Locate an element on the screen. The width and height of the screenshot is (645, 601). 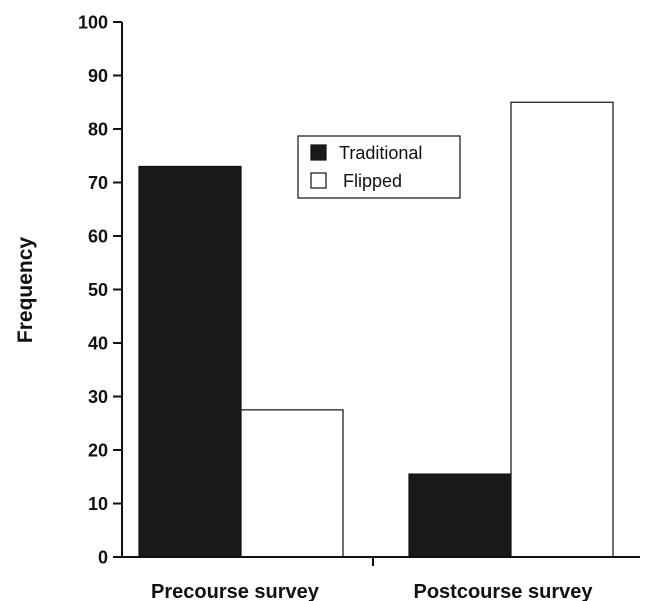
x-axis-category-labels: Precourse survey Postcourse survey is located at coordinates (372, 591).